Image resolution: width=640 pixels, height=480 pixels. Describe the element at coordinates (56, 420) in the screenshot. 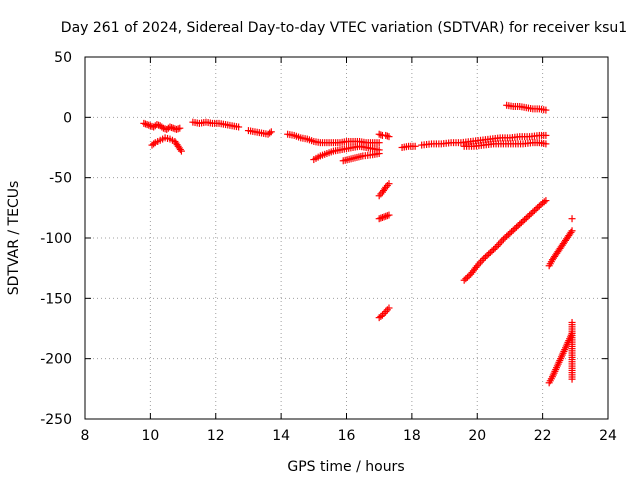

I see `y-tick-label: -250` at that location.